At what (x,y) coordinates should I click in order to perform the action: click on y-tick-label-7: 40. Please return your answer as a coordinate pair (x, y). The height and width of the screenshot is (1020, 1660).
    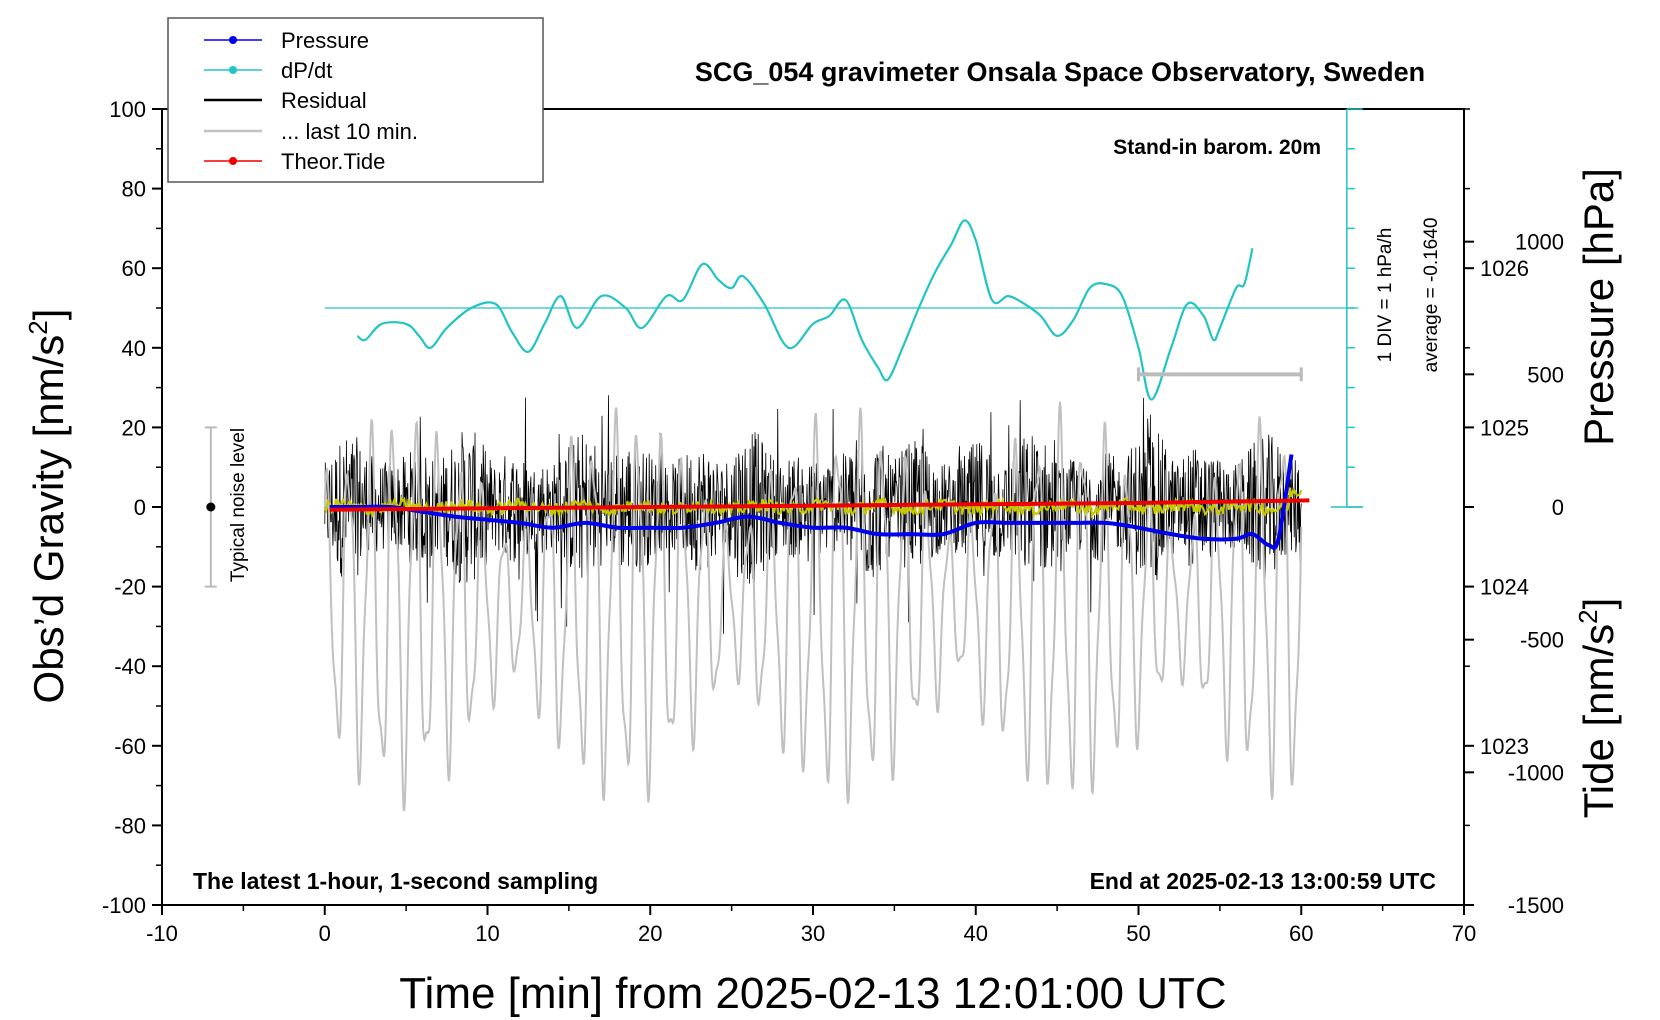
    Looking at the image, I should click on (134, 348).